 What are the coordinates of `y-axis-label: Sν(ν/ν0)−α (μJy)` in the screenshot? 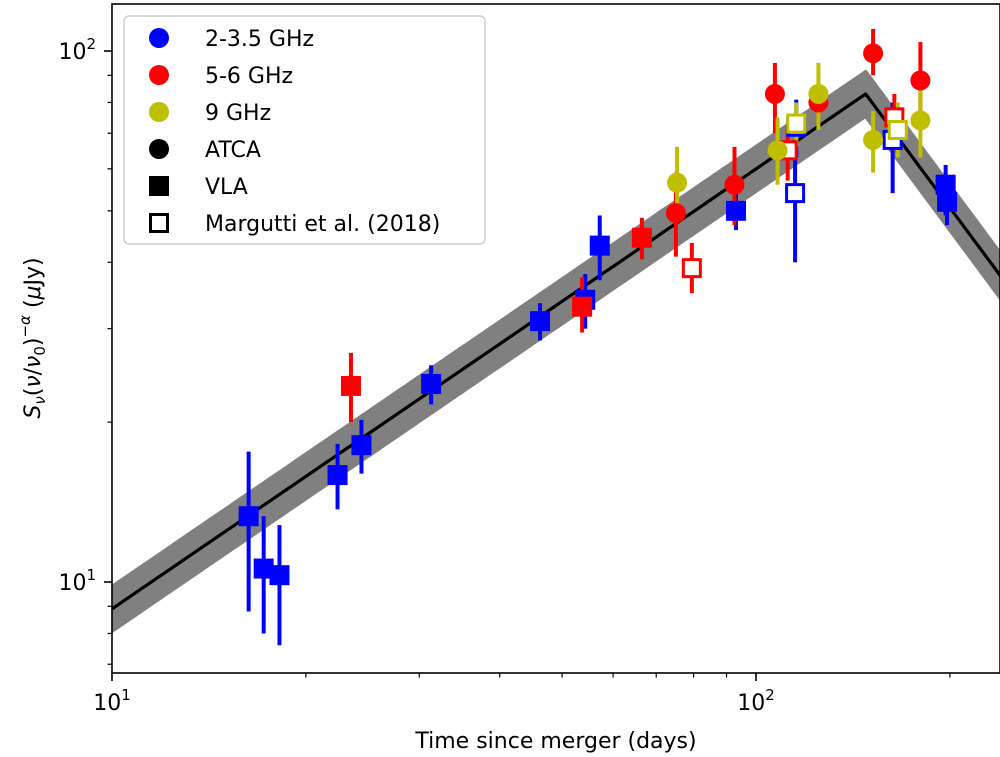 It's located at (32, 337).